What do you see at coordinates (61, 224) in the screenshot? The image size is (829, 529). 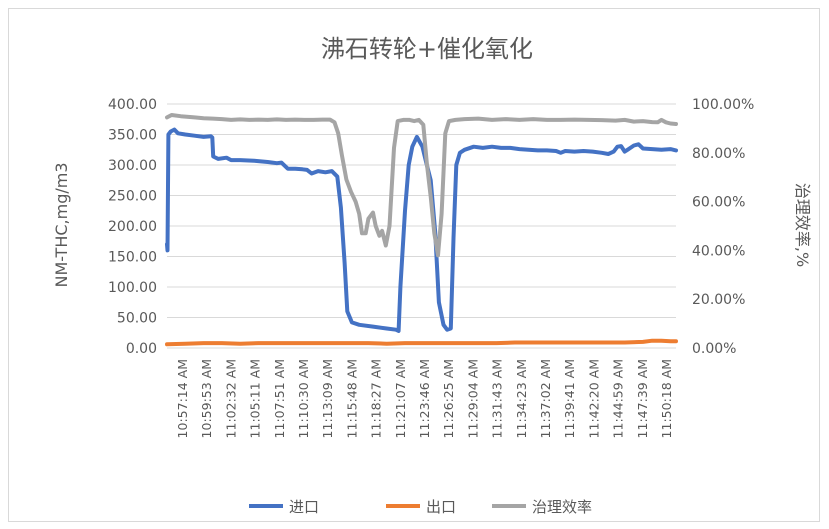 I see `y-axis-label: NM-THC,mg/m3` at bounding box center [61, 224].